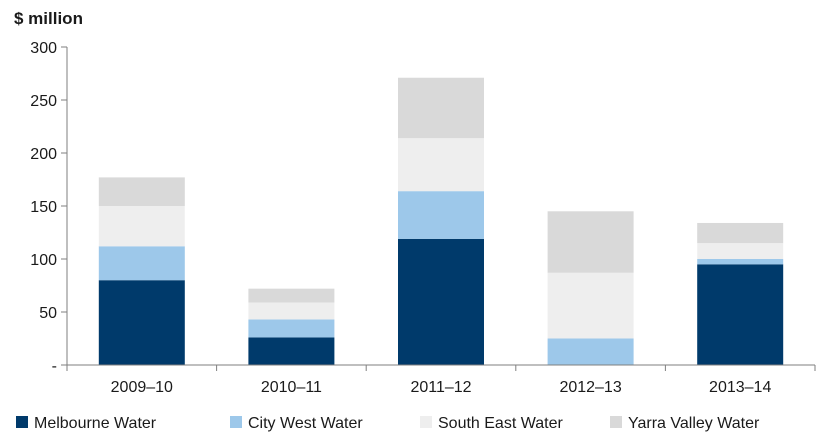 The width and height of the screenshot is (839, 448). I want to click on legend-item: South East Water, so click(491, 423).